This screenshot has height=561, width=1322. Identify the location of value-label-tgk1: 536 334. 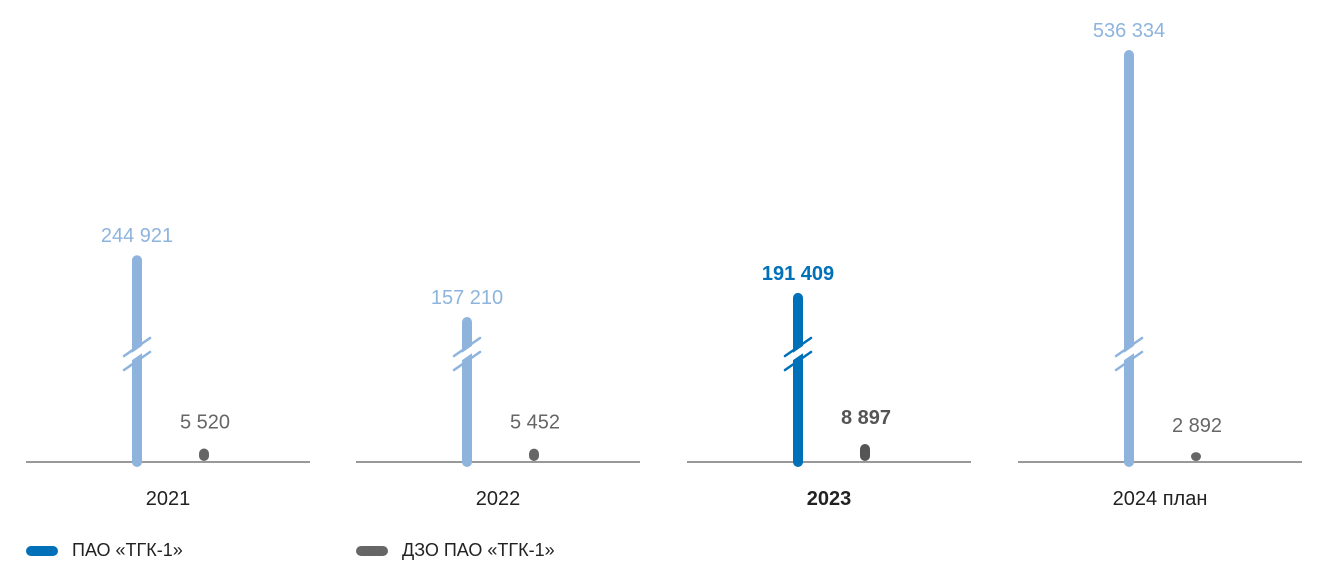
(1129, 31).